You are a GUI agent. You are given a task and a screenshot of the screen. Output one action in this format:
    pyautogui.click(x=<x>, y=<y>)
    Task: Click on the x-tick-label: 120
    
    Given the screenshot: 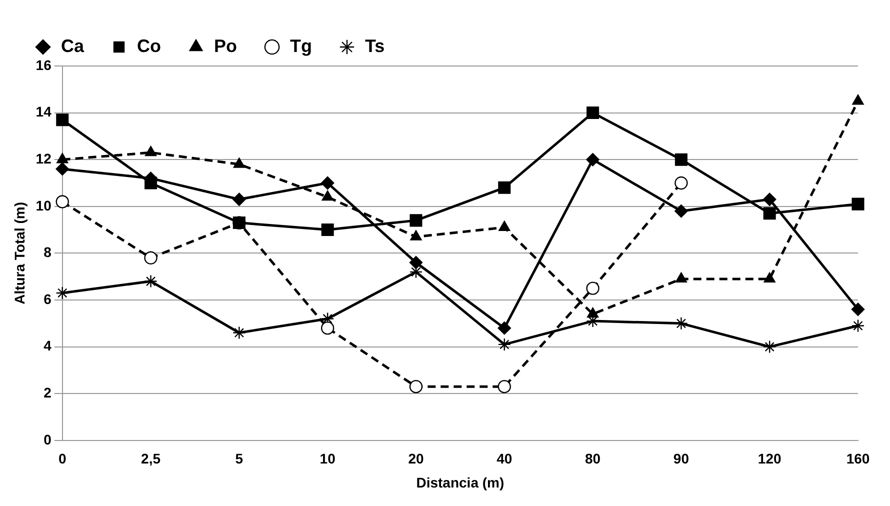 What is the action you would take?
    pyautogui.click(x=770, y=458)
    